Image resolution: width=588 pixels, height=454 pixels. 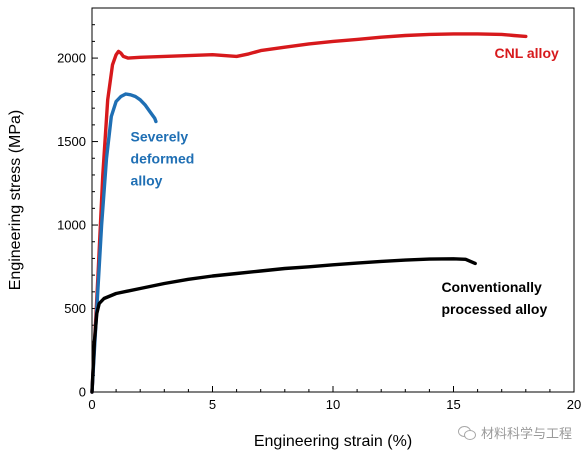 I want to click on x-tick-label: 0, so click(x=91, y=404).